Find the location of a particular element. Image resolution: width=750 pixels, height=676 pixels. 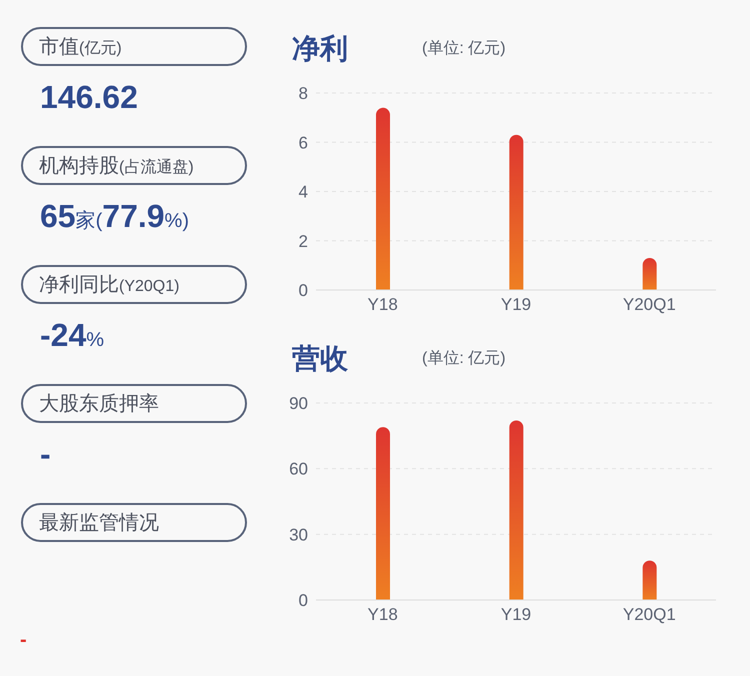

text: -24% is located at coordinates (72, 335).